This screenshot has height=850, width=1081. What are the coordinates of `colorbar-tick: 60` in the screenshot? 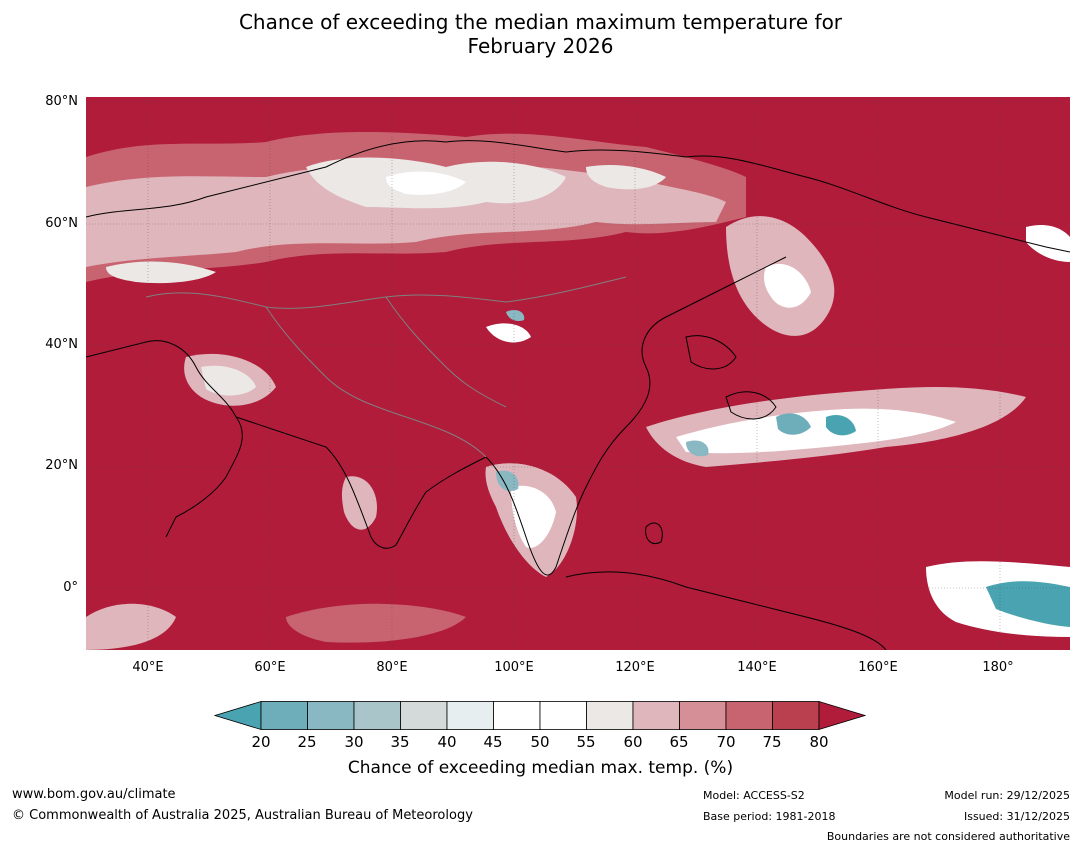 It's located at (633, 742).